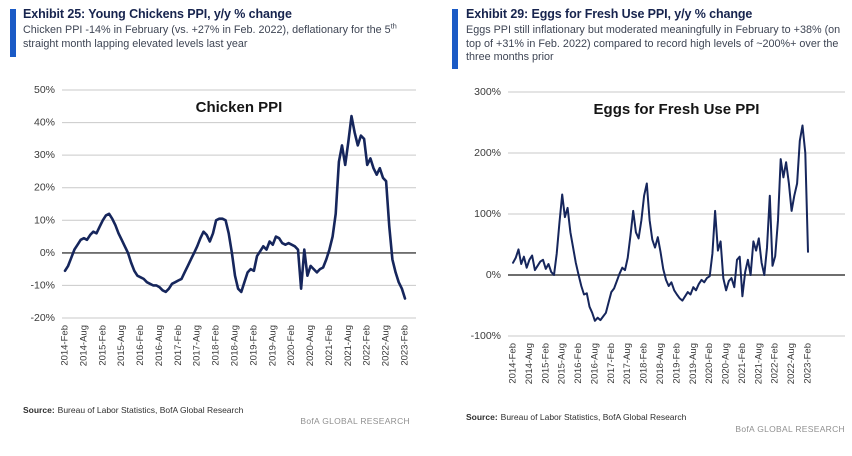 This screenshot has width=852, height=456. What do you see at coordinates (487, 92) in the screenshot?
I see `y-tick-label: 300%` at bounding box center [487, 92].